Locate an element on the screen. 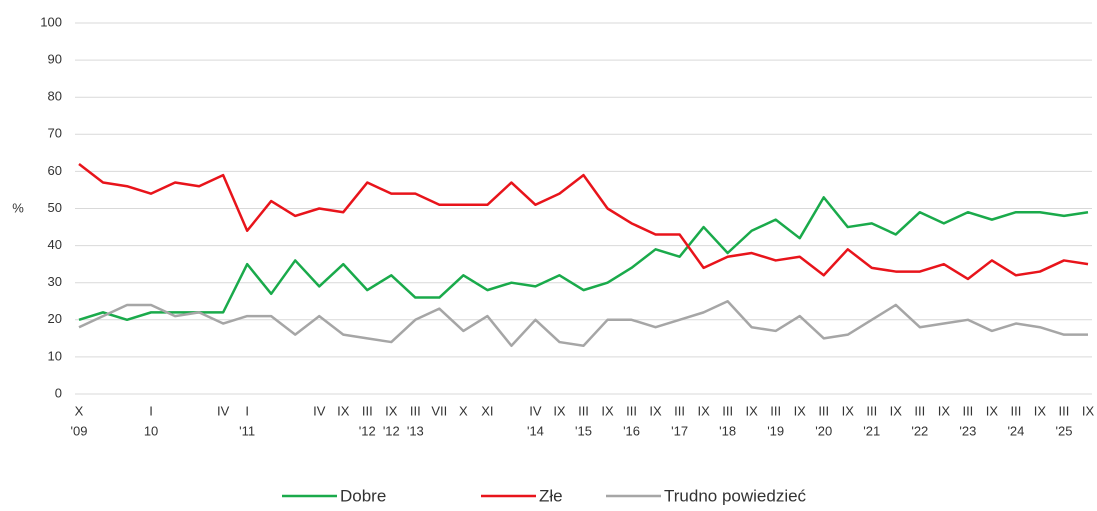 The height and width of the screenshot is (511, 1097). y-tick-label: 90 is located at coordinates (55, 59).